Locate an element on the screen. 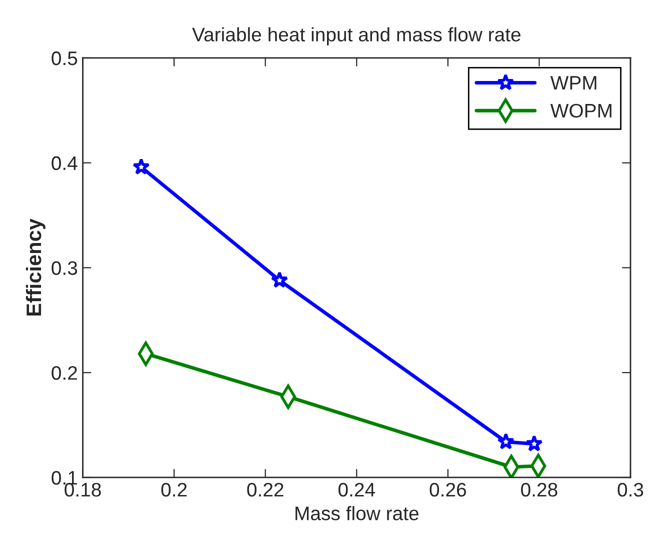 This screenshot has height=552, width=652. y-tick-label: 0.2 is located at coordinates (64, 373).